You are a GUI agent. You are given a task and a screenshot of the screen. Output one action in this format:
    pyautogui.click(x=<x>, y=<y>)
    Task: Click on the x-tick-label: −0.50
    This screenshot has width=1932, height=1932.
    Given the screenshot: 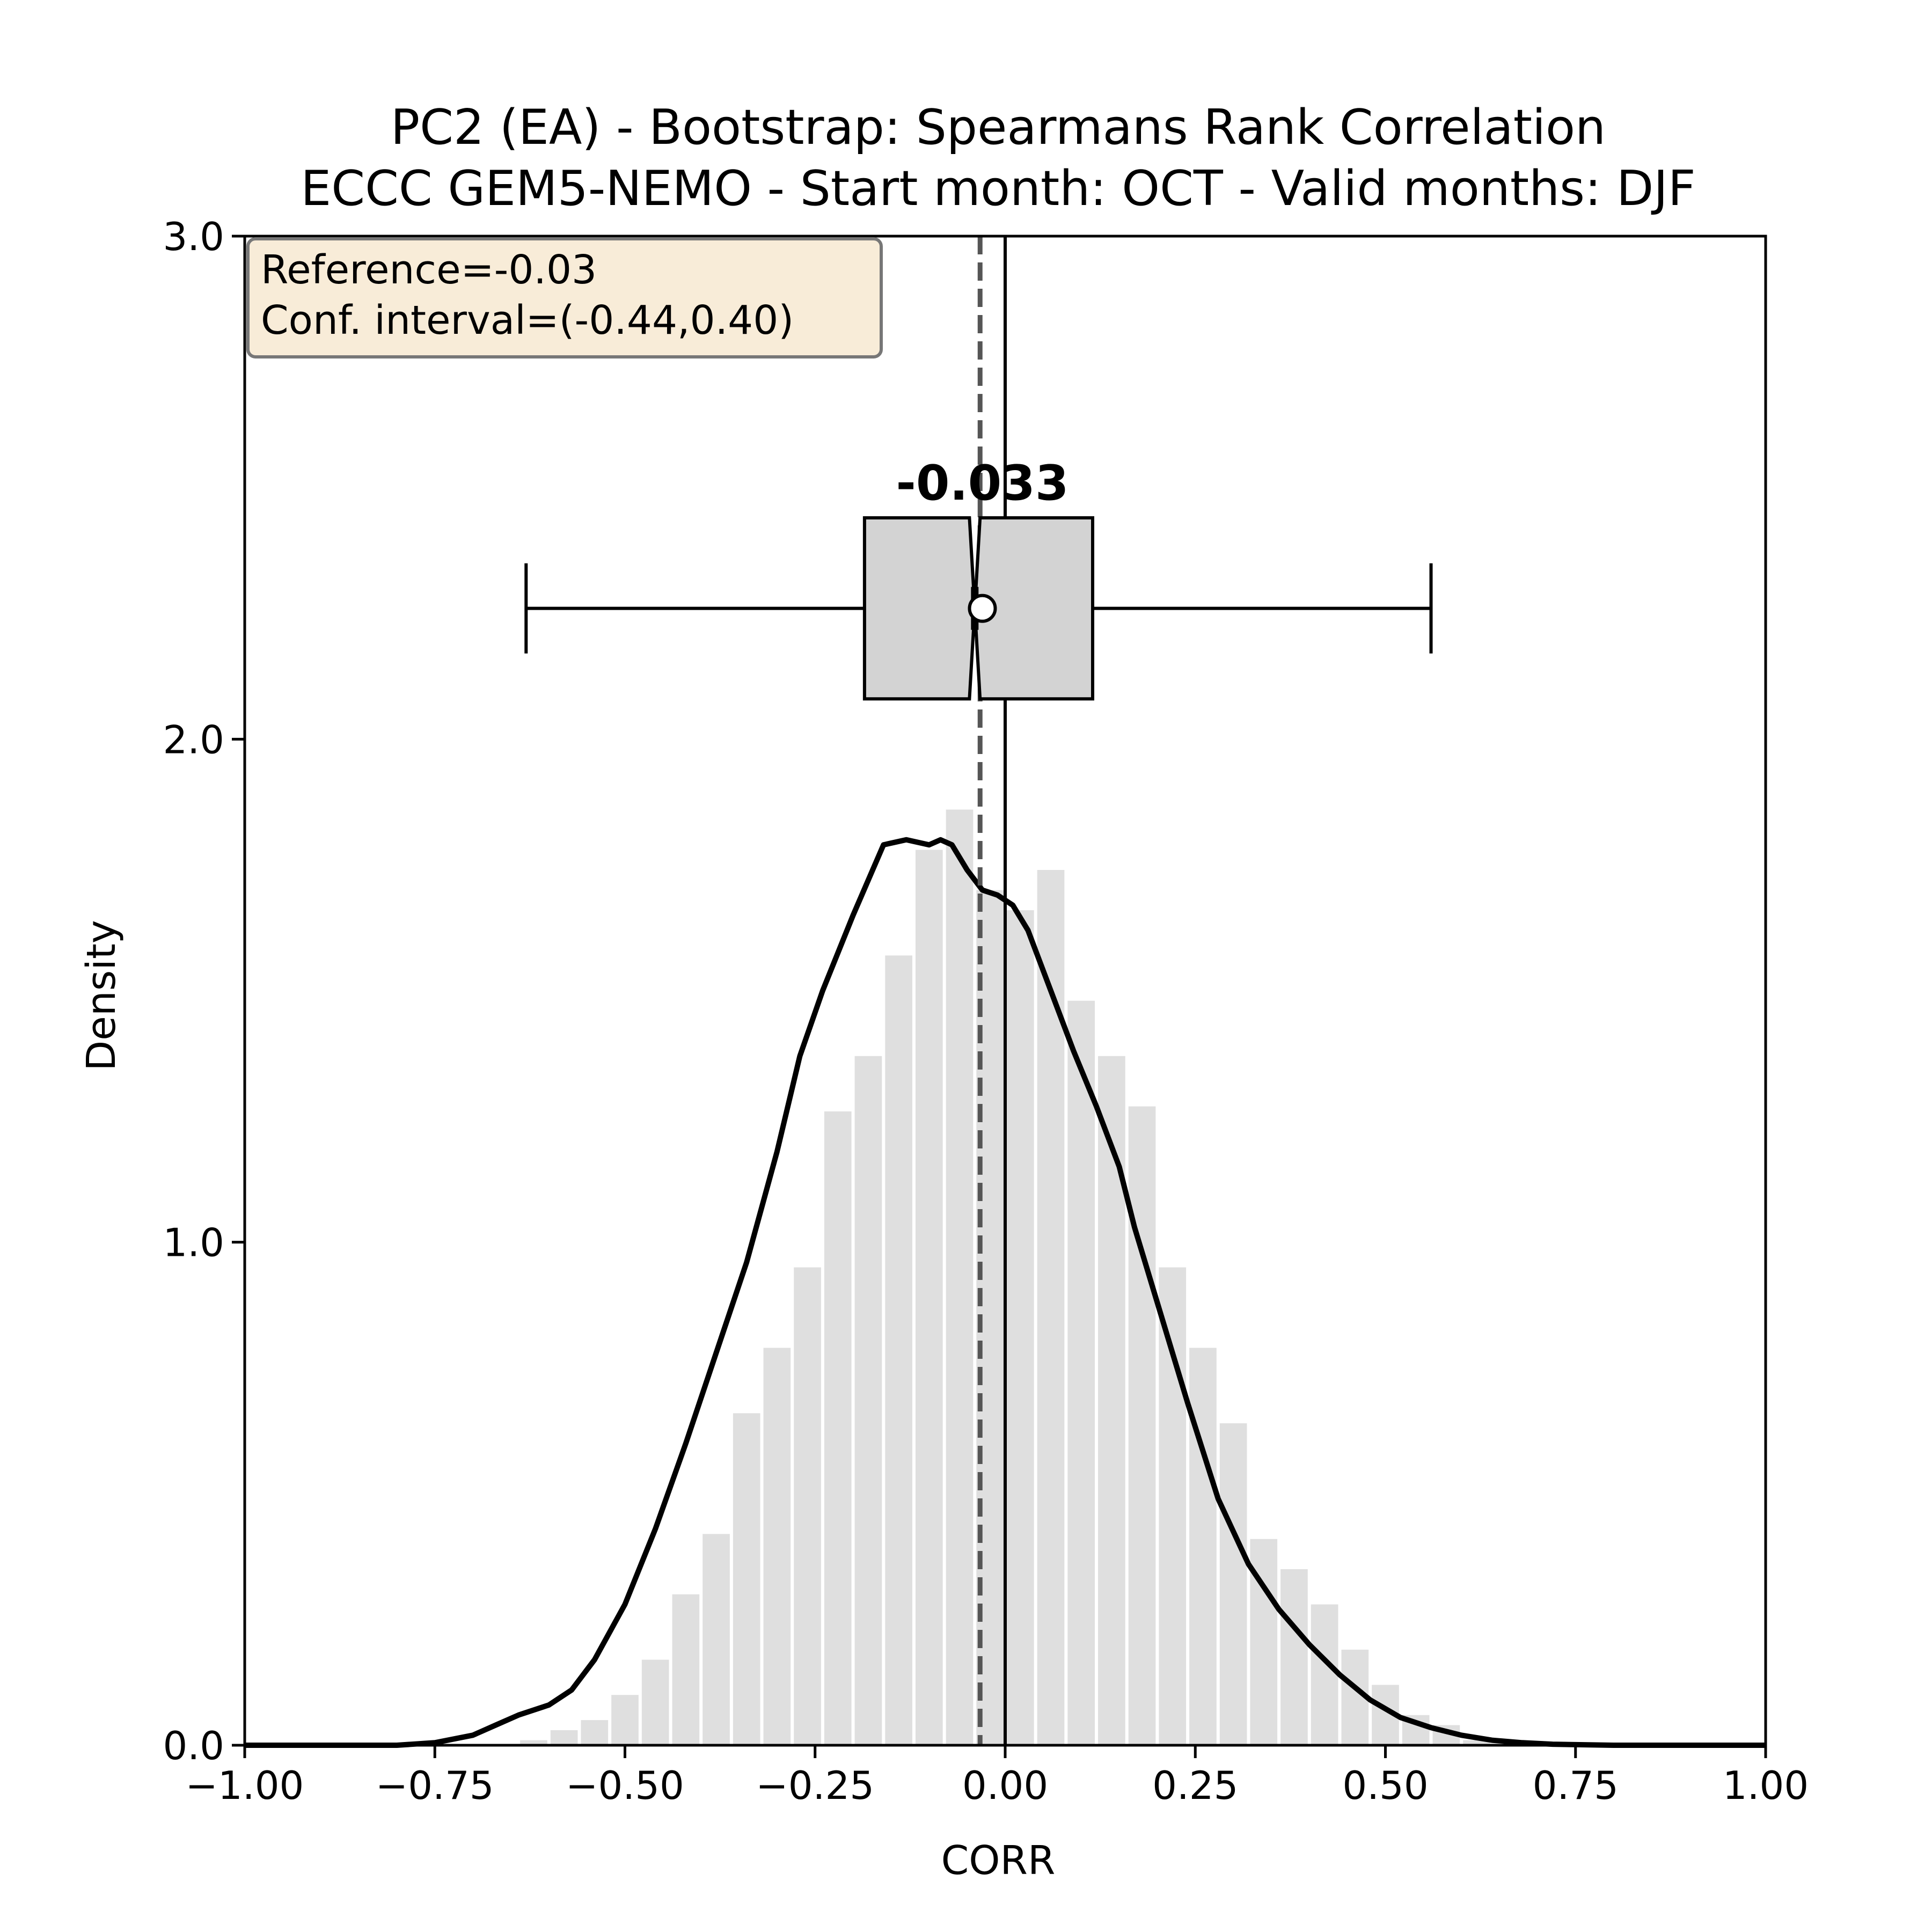 What is the action you would take?
    pyautogui.click(x=625, y=1785)
    